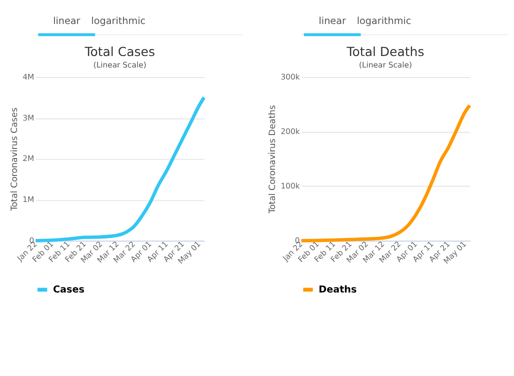 This screenshot has width=514, height=376. What do you see at coordinates (68, 290) in the screenshot?
I see `legend-label: Cases` at bounding box center [68, 290].